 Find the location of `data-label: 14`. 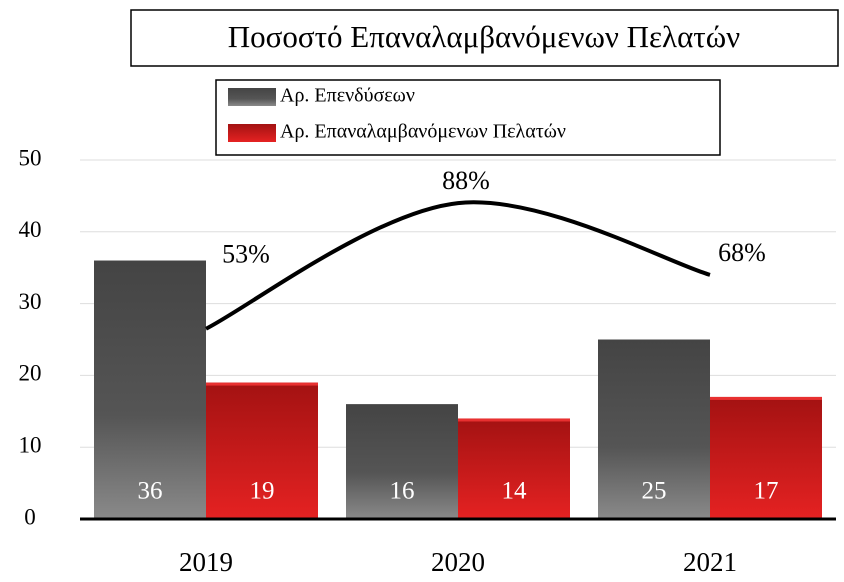

data-label: 14 is located at coordinates (515, 491).